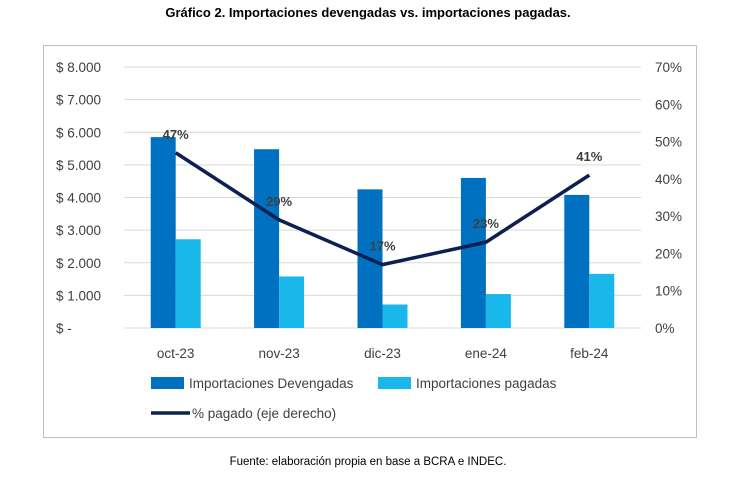  Describe the element at coordinates (665, 328) in the screenshot. I see `y-right-tick-label: 0%` at that location.